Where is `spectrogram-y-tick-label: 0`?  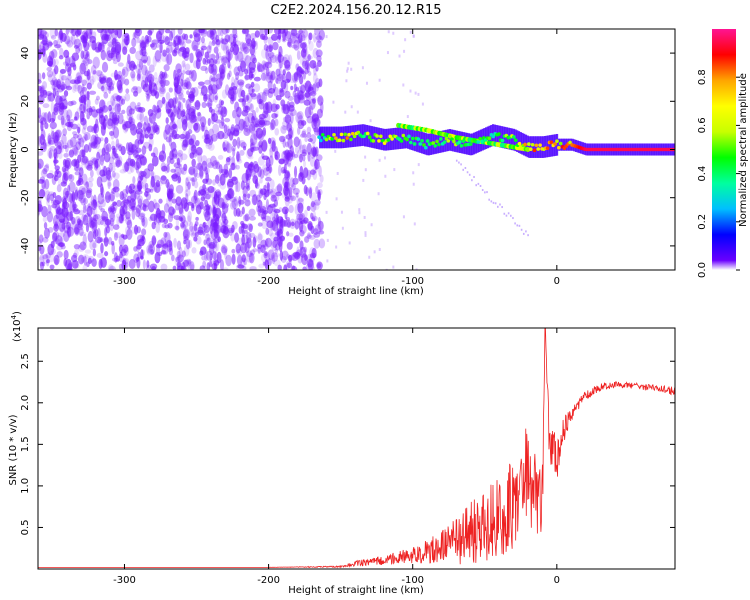 spectrogram-y-tick-label: 0 is located at coordinates (25, 149).